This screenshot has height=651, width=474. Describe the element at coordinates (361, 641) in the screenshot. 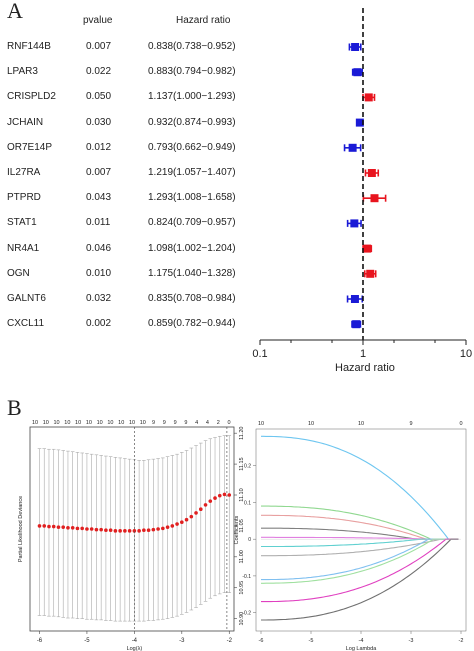

I see `coef-x-tick-label: -4` at that location.